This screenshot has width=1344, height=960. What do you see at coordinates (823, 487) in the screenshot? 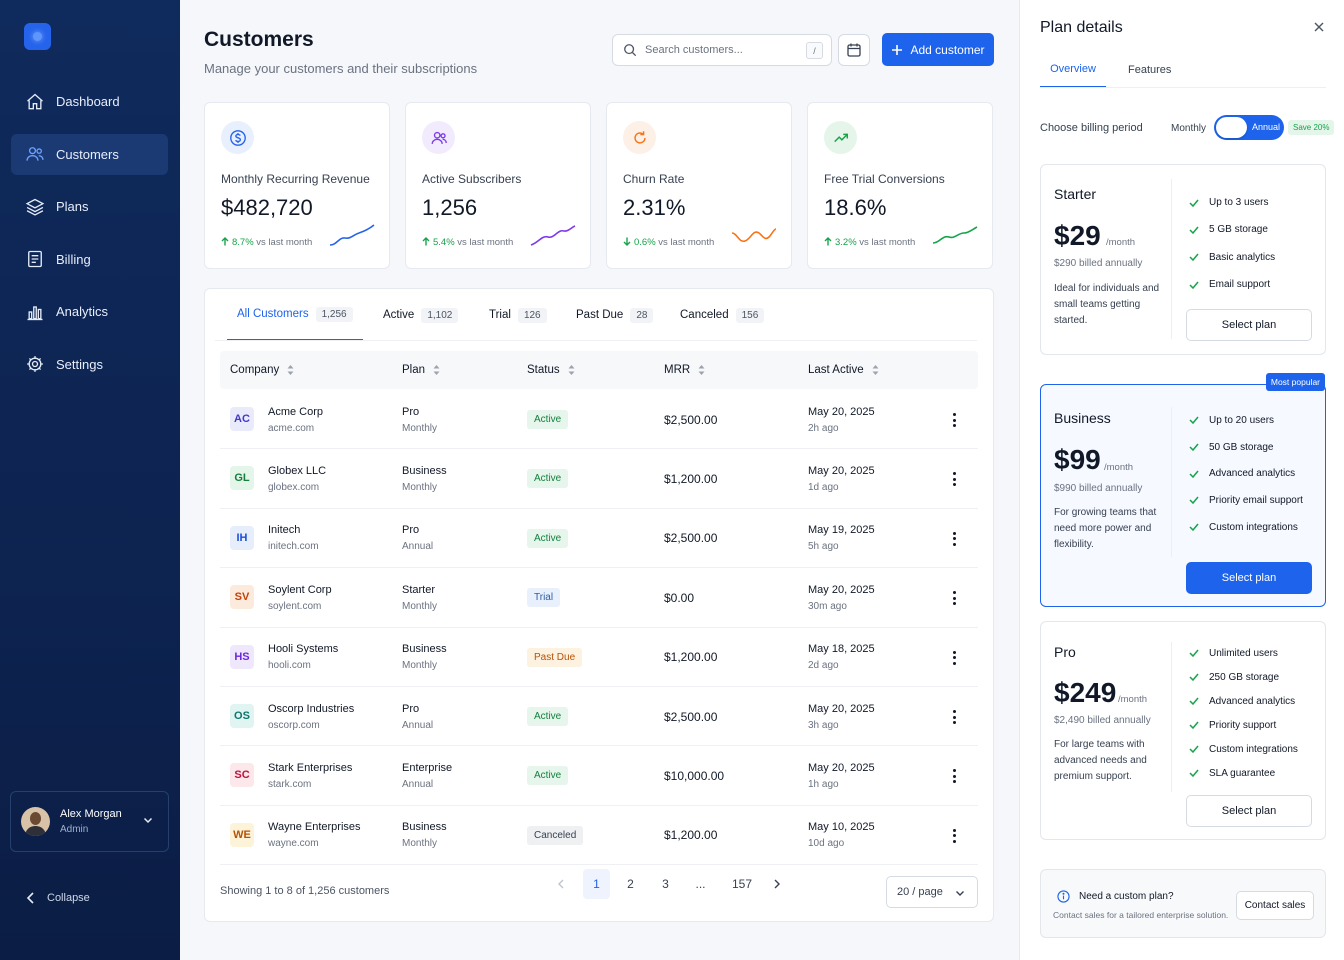
I see `last-active-ago: 1d ago` at bounding box center [823, 487].